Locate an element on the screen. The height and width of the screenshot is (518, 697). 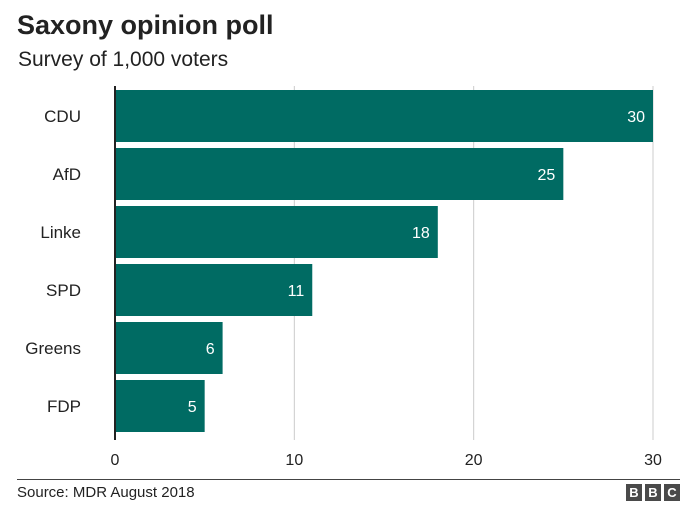
bar-value-label: 25 is located at coordinates (547, 175).